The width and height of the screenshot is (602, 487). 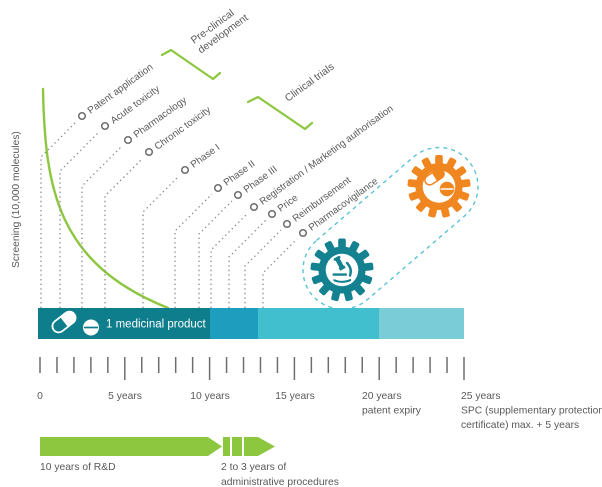 I want to click on milestone-phase-ii: Phase II, so click(x=215, y=233).